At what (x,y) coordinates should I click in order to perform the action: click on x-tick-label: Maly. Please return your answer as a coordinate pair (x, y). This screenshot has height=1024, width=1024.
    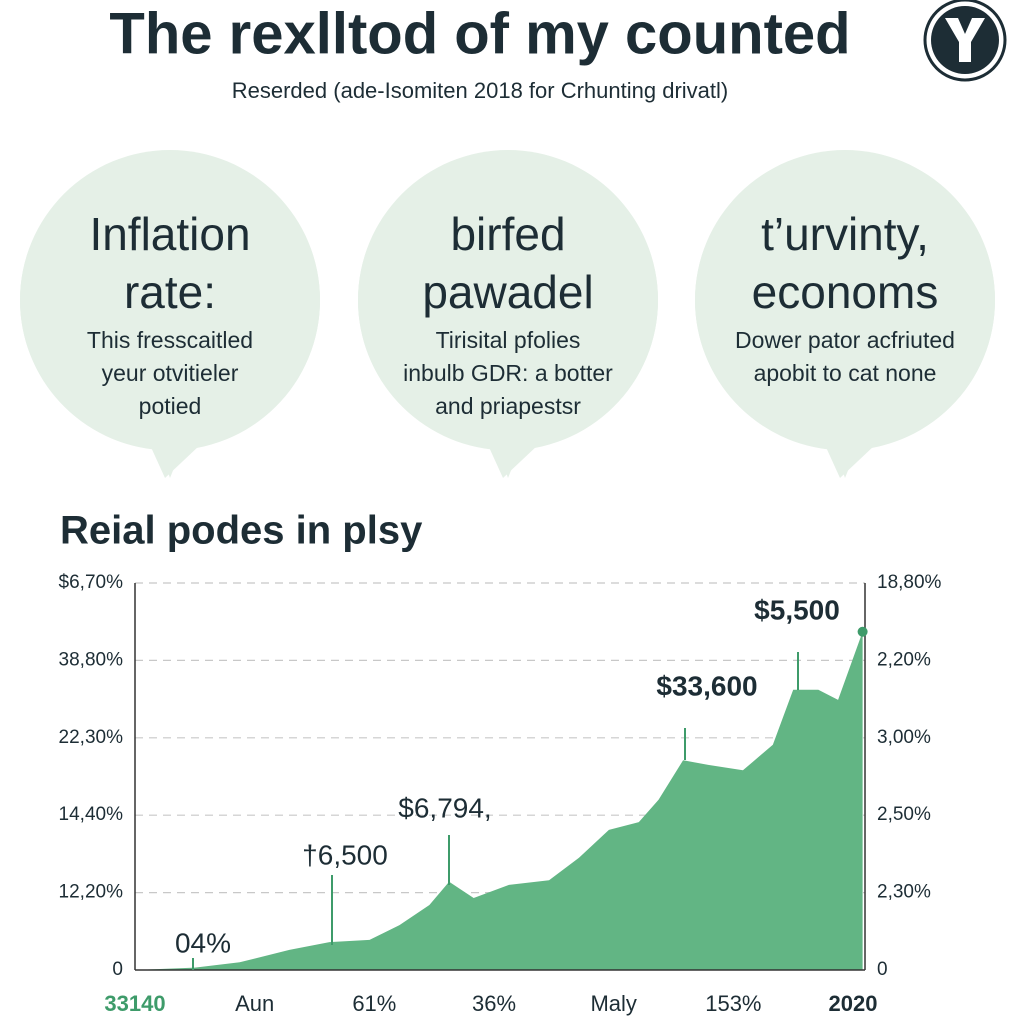
    Looking at the image, I should click on (613, 1003).